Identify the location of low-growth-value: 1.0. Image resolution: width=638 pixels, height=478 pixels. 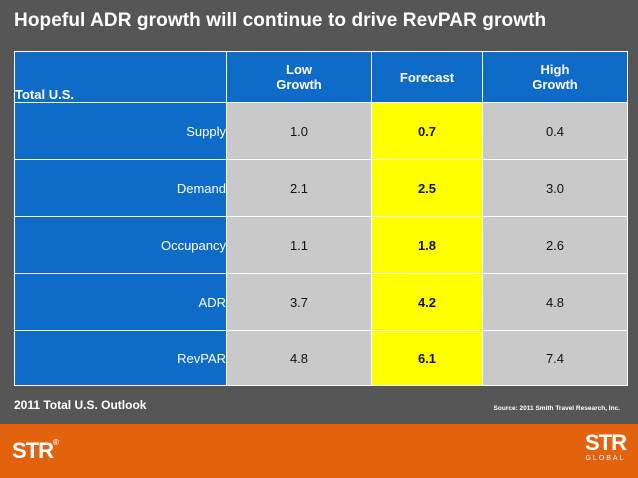
(299, 131).